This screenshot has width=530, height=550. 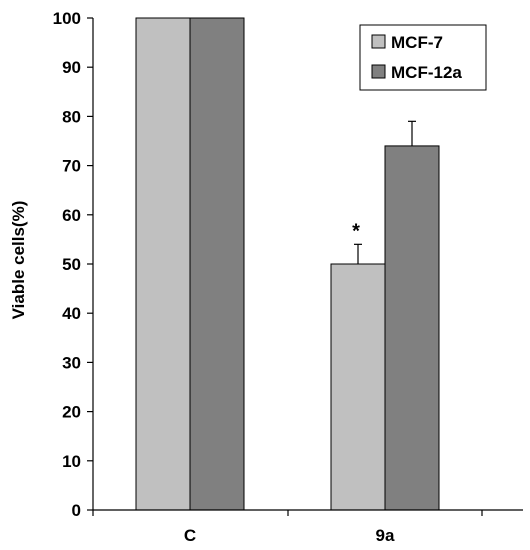 I want to click on annotations: *, so click(x=356, y=231).